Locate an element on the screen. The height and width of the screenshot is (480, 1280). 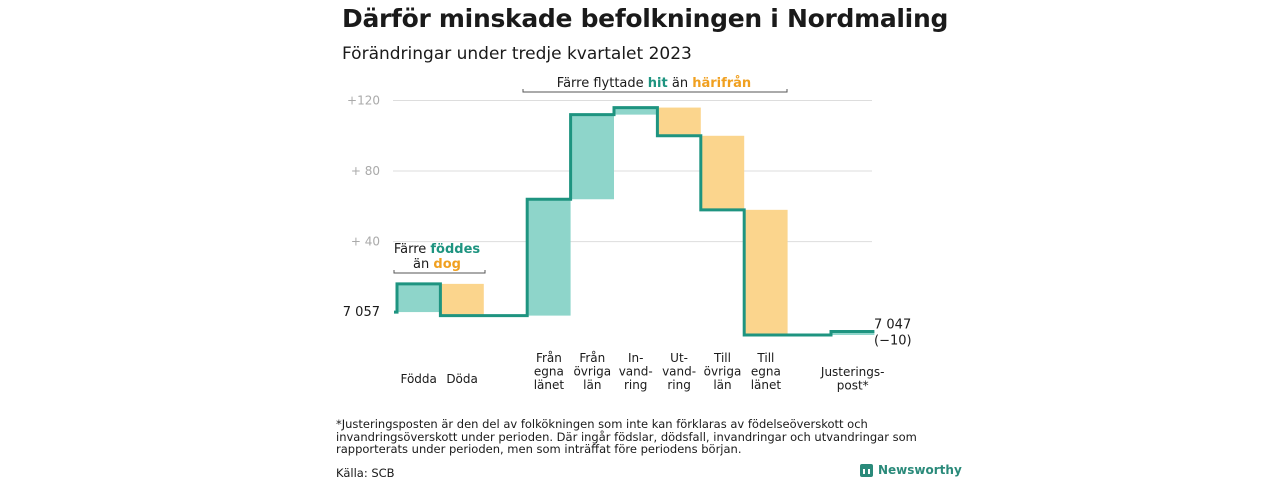
x-tick-label: In- is located at coordinates (635, 358).